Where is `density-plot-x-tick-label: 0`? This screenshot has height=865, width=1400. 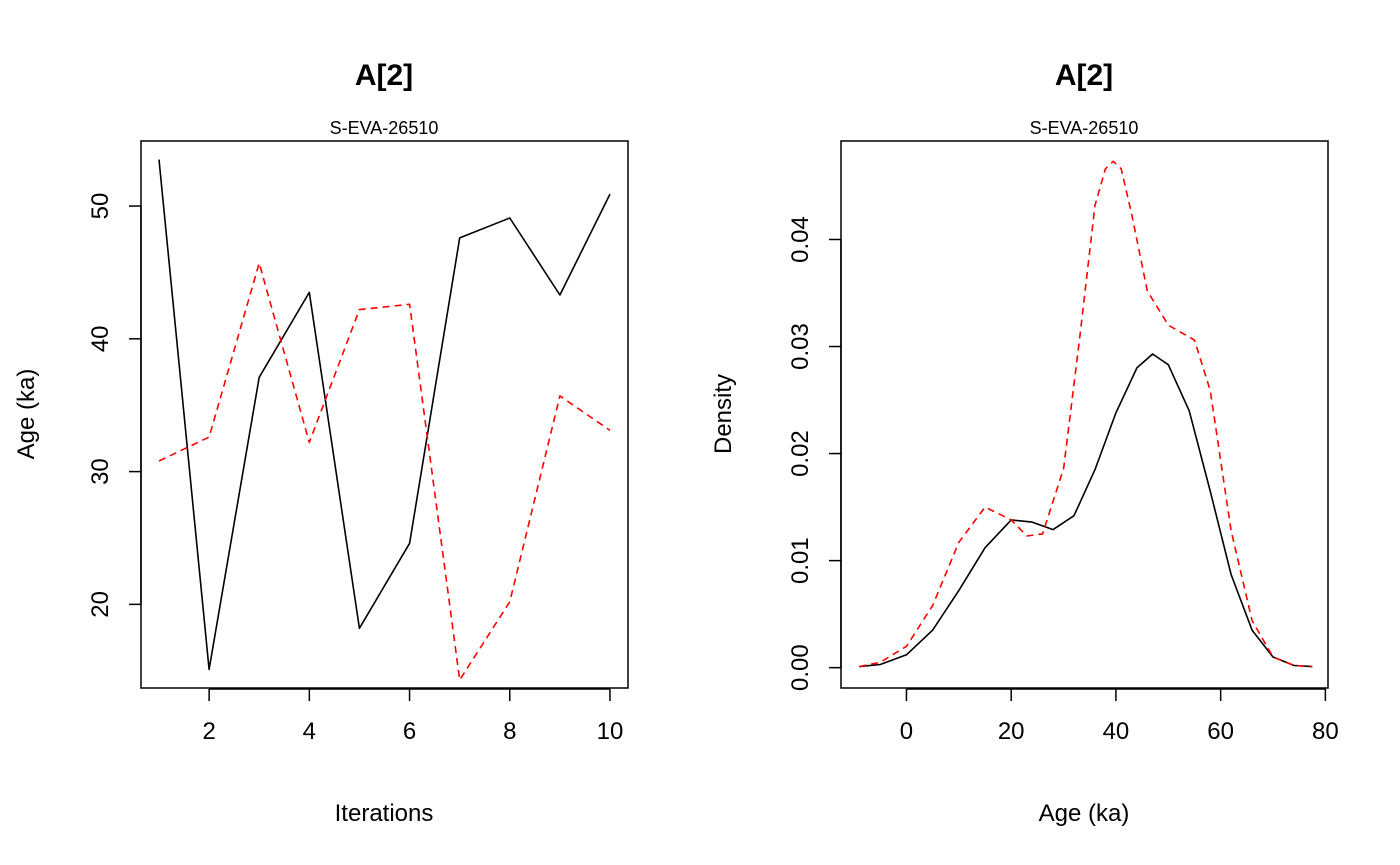 density-plot-x-tick-label: 0 is located at coordinates (906, 731).